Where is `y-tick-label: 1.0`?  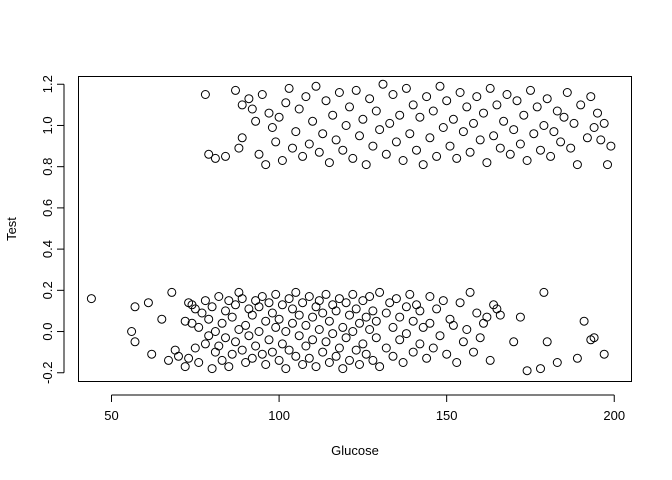
y-tick-label: 1.0 is located at coordinates (47, 125).